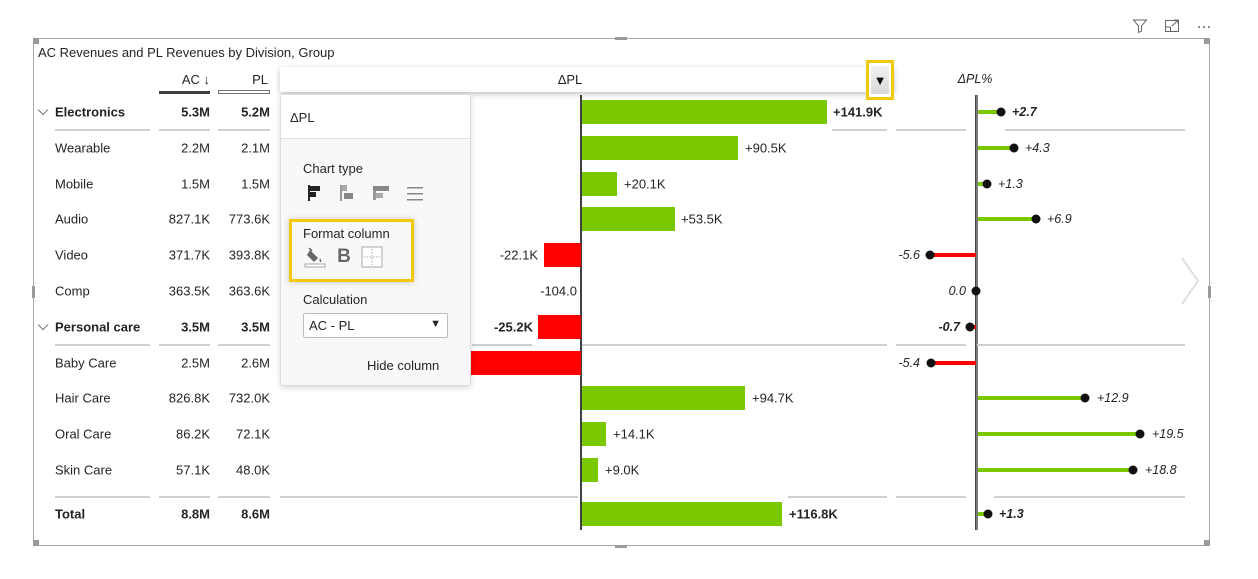  What do you see at coordinates (333, 168) in the screenshot?
I see `chart-type-label: Chart type` at bounding box center [333, 168].